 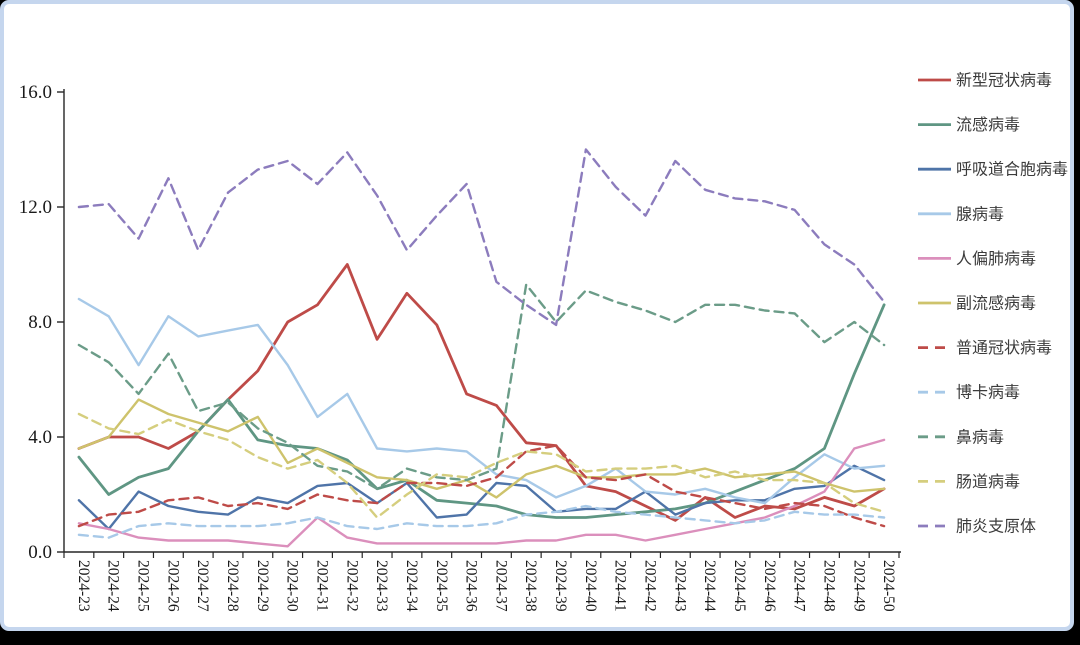 What do you see at coordinates (988, 125) in the screenshot?
I see `legend-label: 流感病毒` at bounding box center [988, 125].